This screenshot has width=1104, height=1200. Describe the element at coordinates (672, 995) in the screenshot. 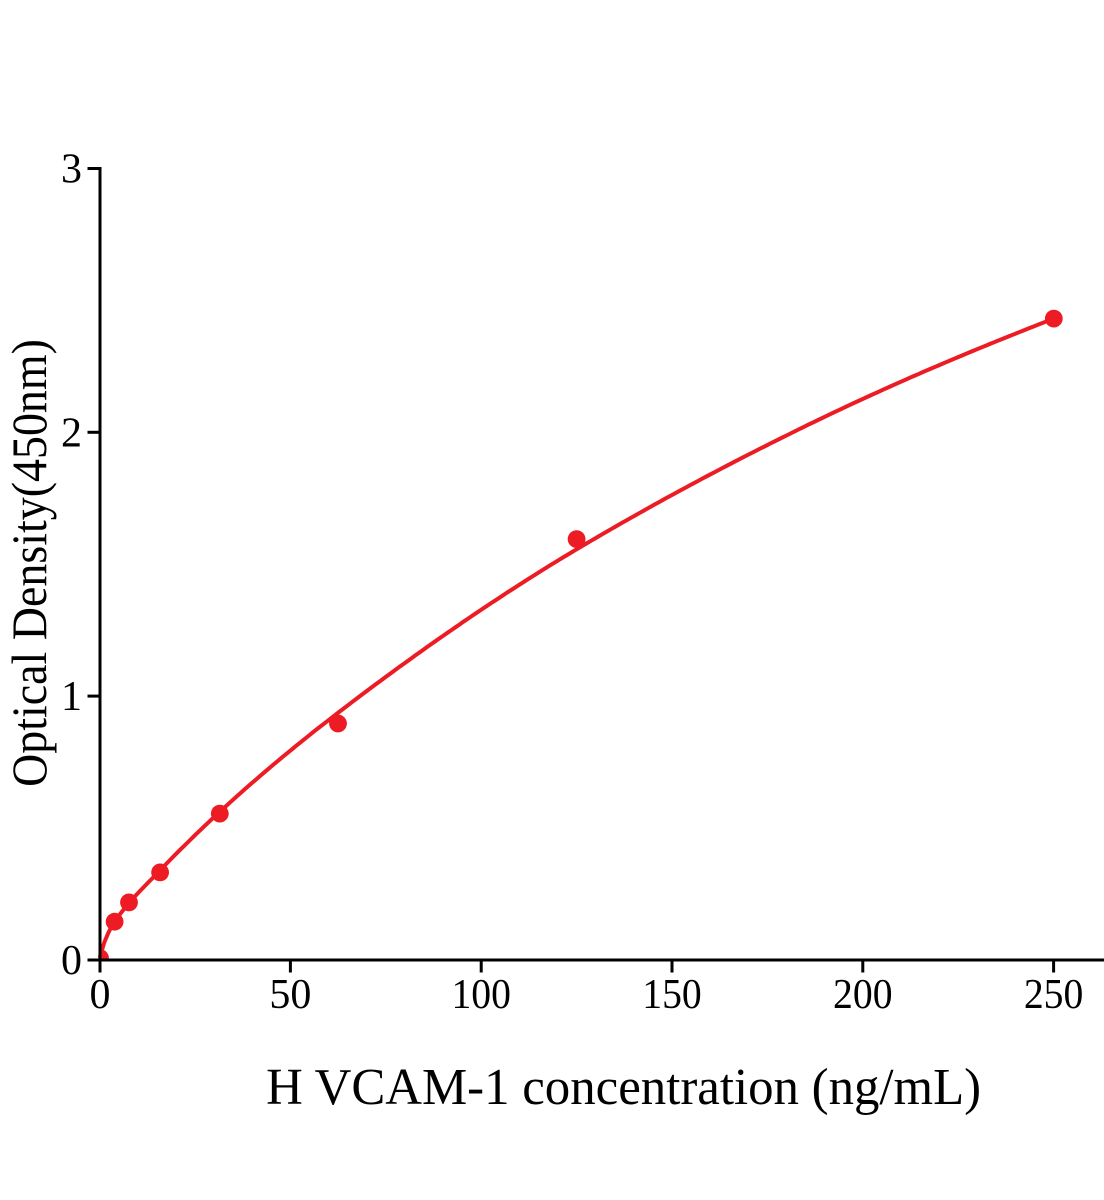

I see `svg-text: 150` at that location.